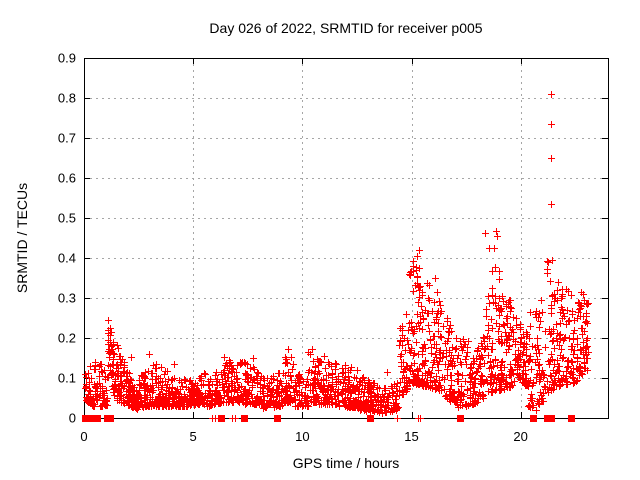 The image size is (640, 480). Describe the element at coordinates (302, 436) in the screenshot. I see `x-tick-label: 10` at that location.